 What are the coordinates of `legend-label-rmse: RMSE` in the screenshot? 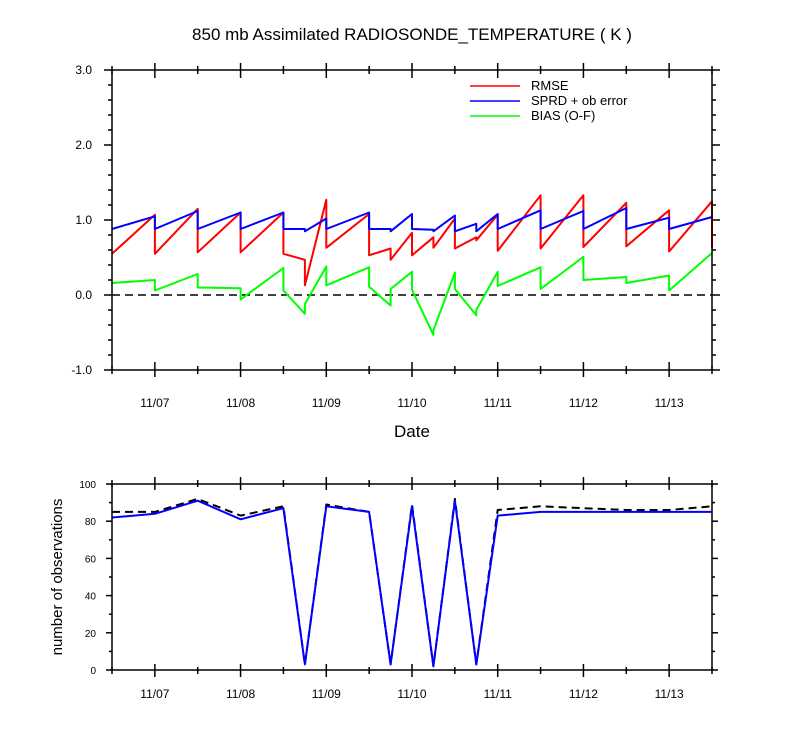 It's located at (550, 85).